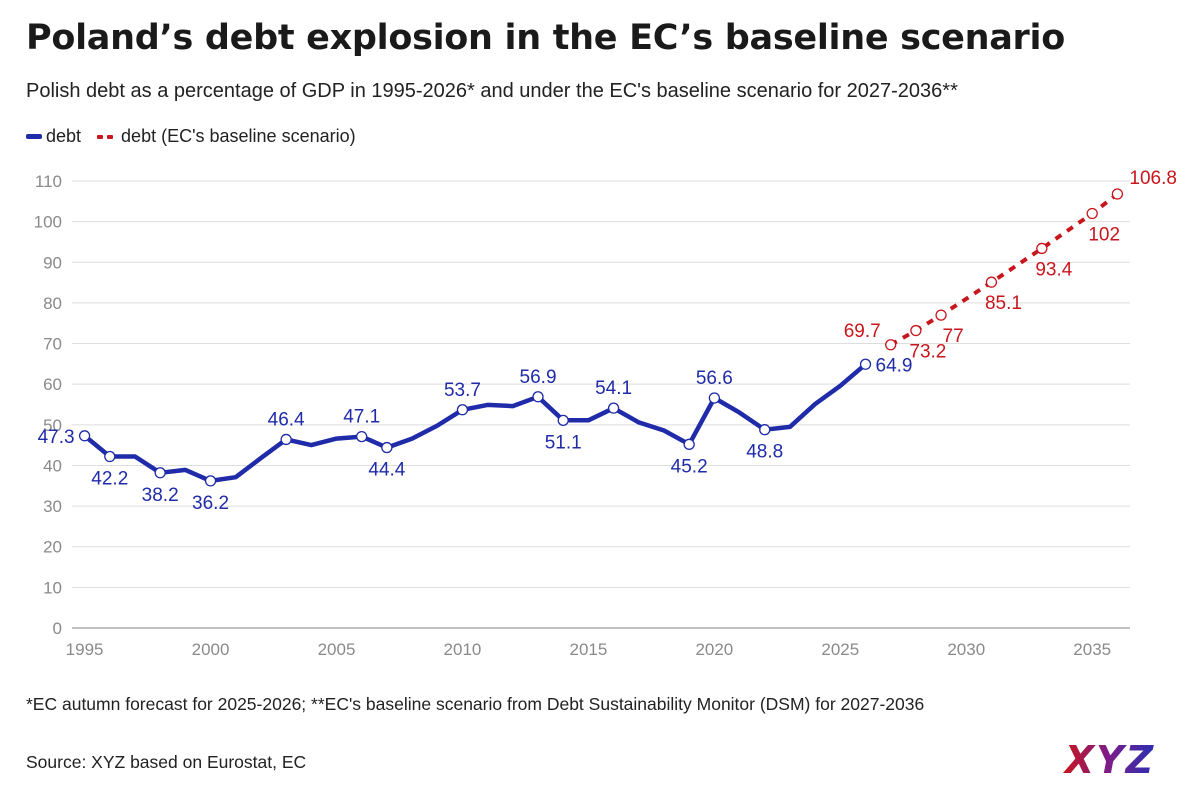 Image resolution: width=1200 pixels, height=801 pixels. Describe the element at coordinates (1003, 303) in the screenshot. I see `forecast-data-label: 85.1` at that location.